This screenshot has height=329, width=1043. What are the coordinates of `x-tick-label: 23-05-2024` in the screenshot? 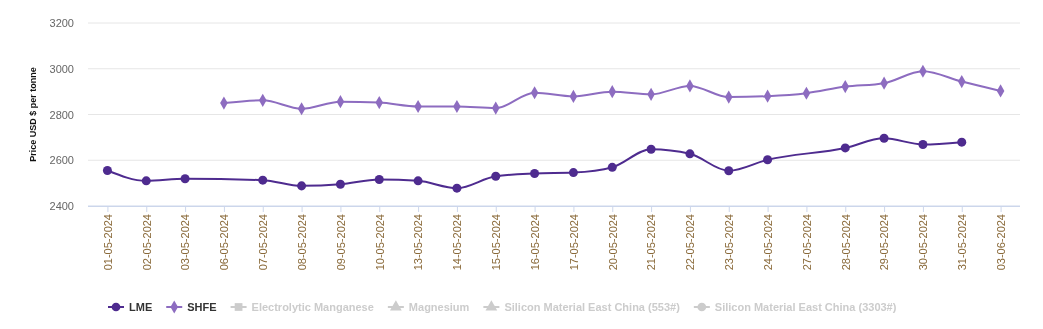 It's located at (729, 242).